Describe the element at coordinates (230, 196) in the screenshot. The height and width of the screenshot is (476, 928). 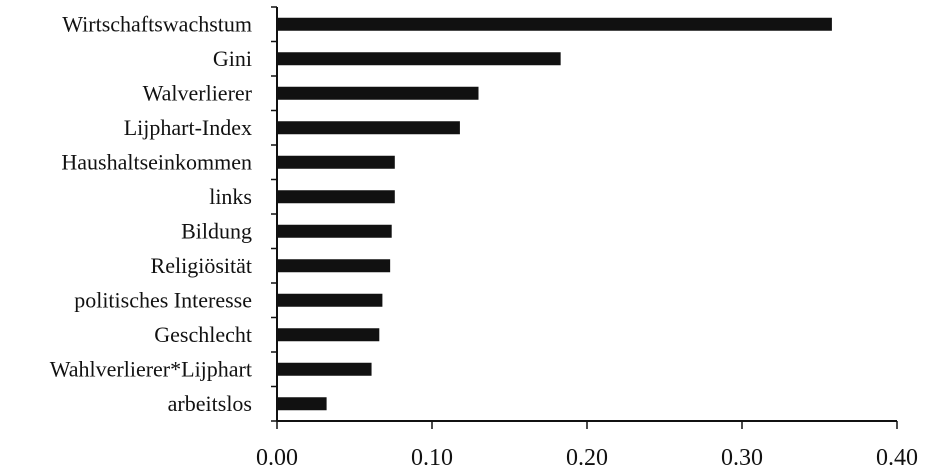
I see `category-label: links` at that location.